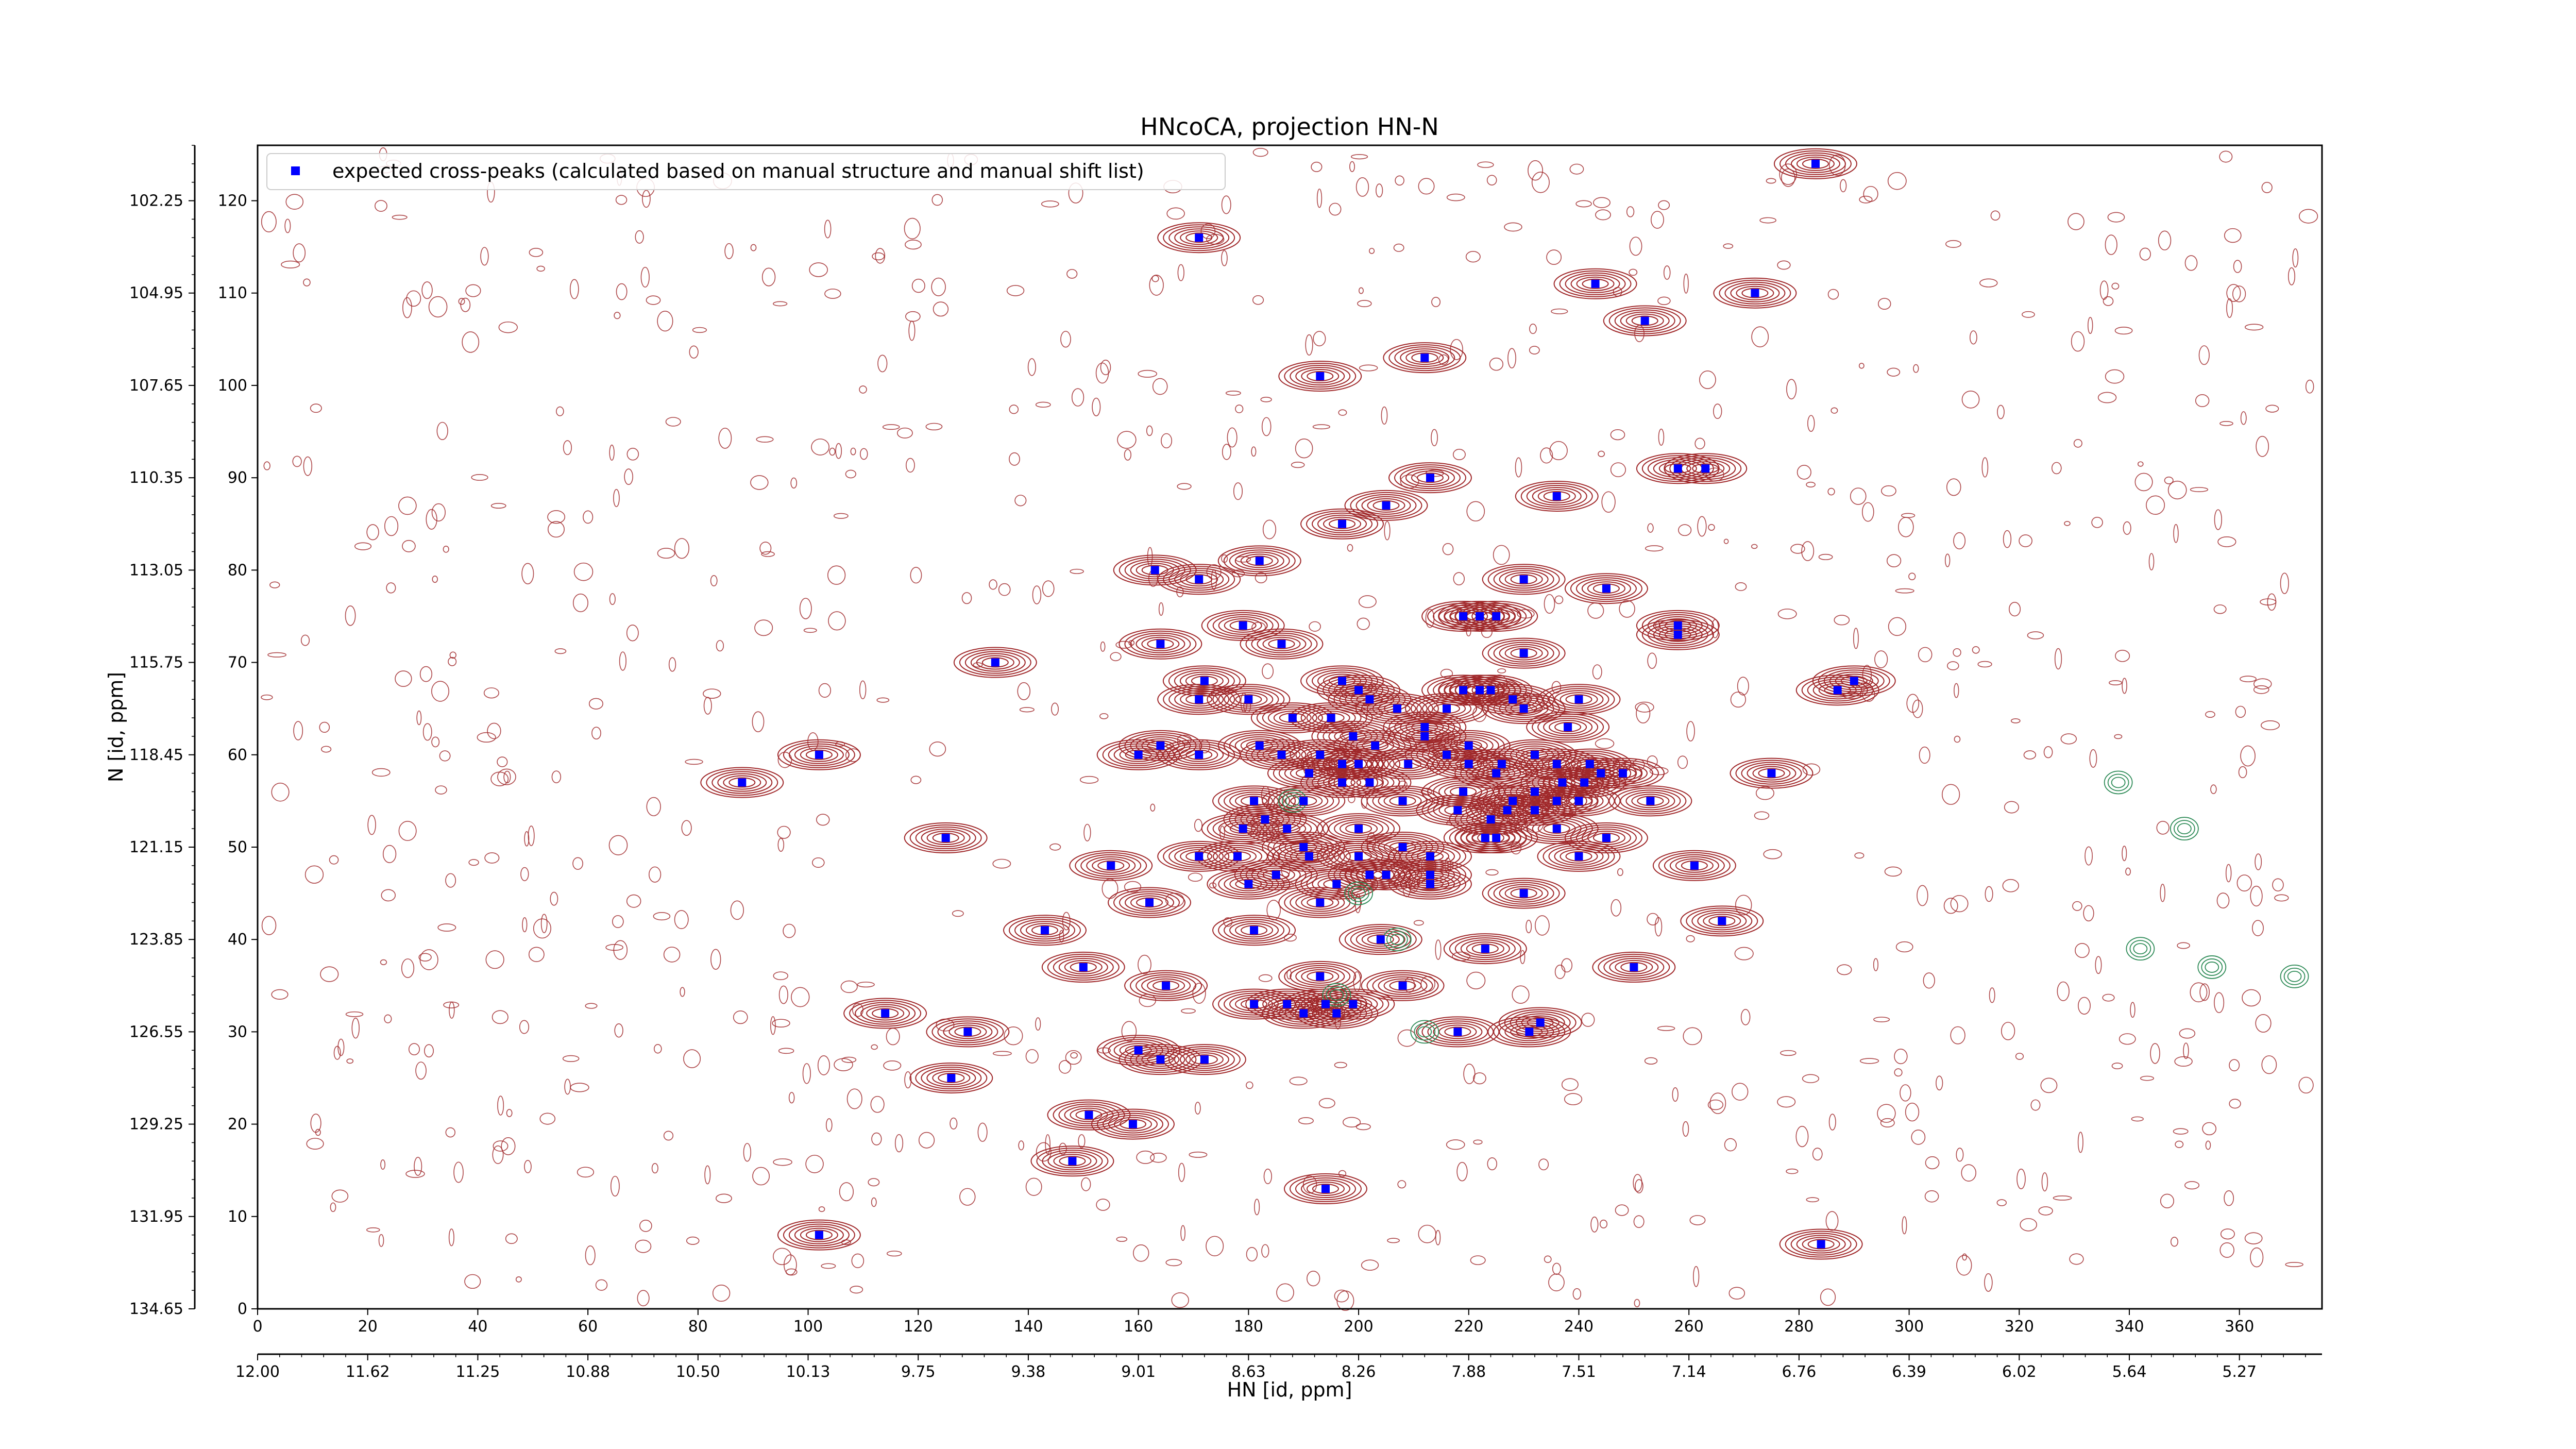 The width and height of the screenshot is (2576, 1449). What do you see at coordinates (156, 570) in the screenshot?
I see `y-ppm-tick-label: 113.05` at bounding box center [156, 570].